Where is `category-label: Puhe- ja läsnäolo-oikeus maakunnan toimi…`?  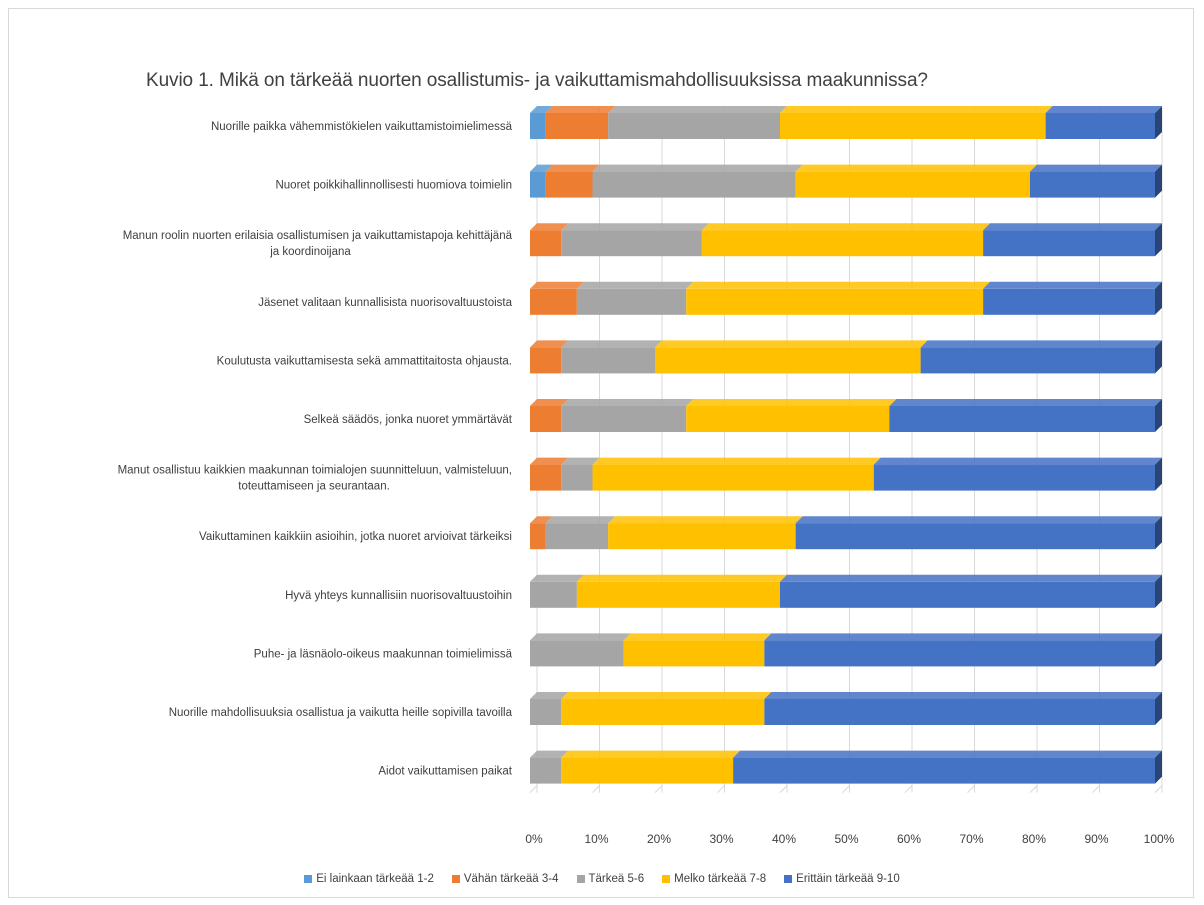 category-label: Puhe- ja läsnäolo-oikeus maakunnan toimi… is located at coordinates (383, 654).